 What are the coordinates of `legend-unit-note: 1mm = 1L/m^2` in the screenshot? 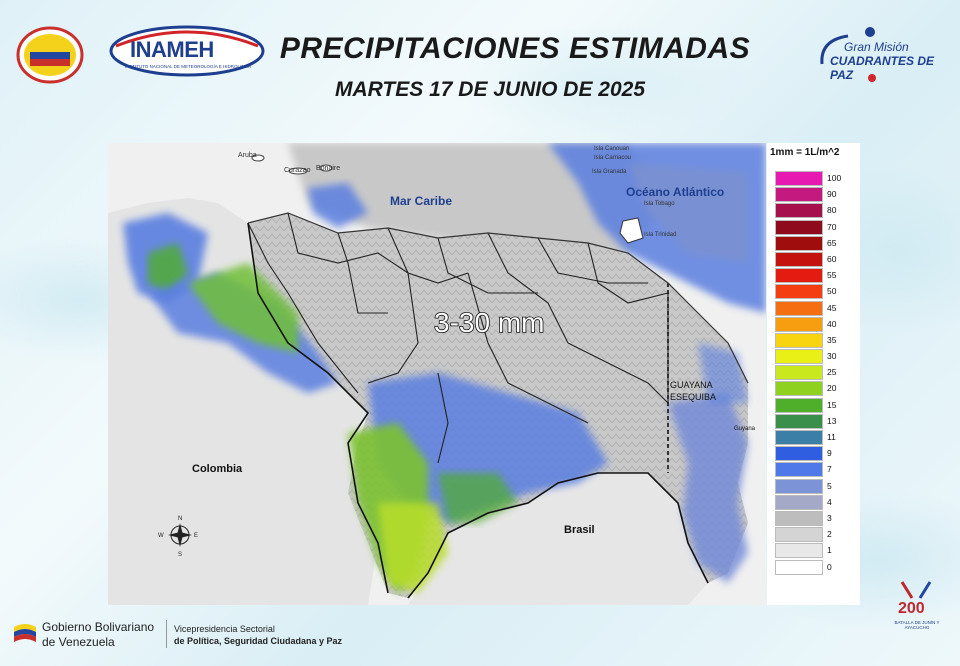 It's located at (805, 152).